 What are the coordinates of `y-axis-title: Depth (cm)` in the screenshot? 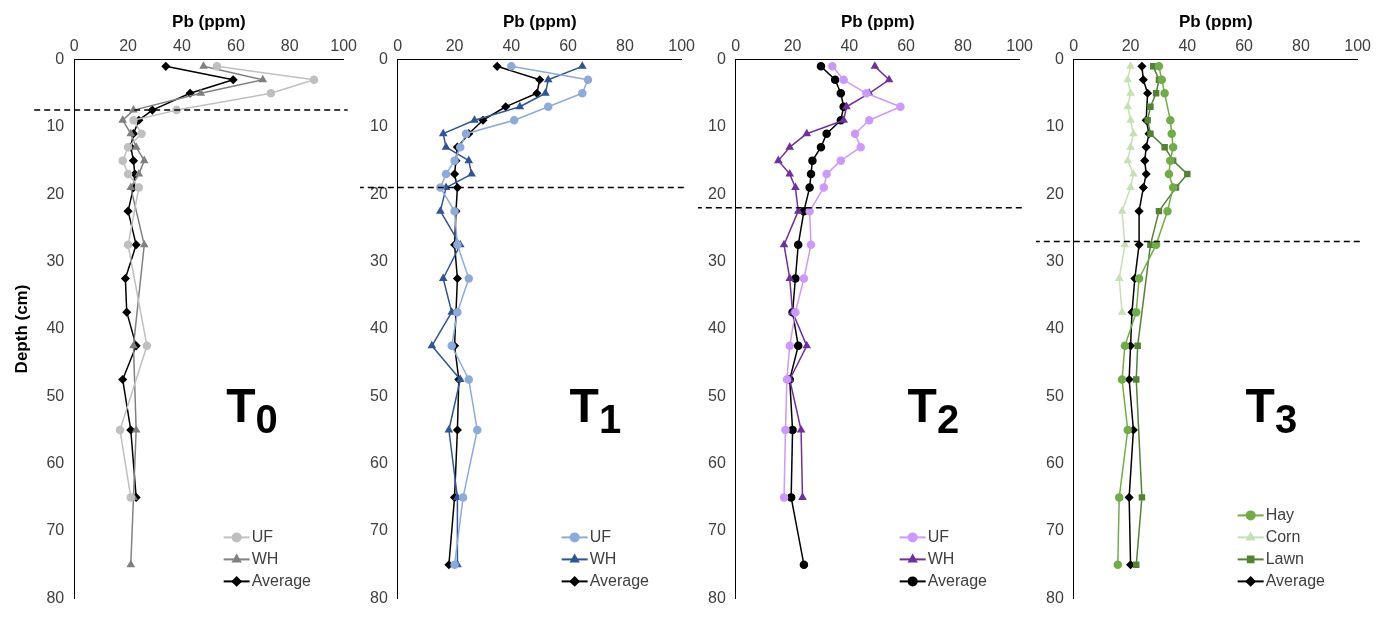 It's located at (21, 329).